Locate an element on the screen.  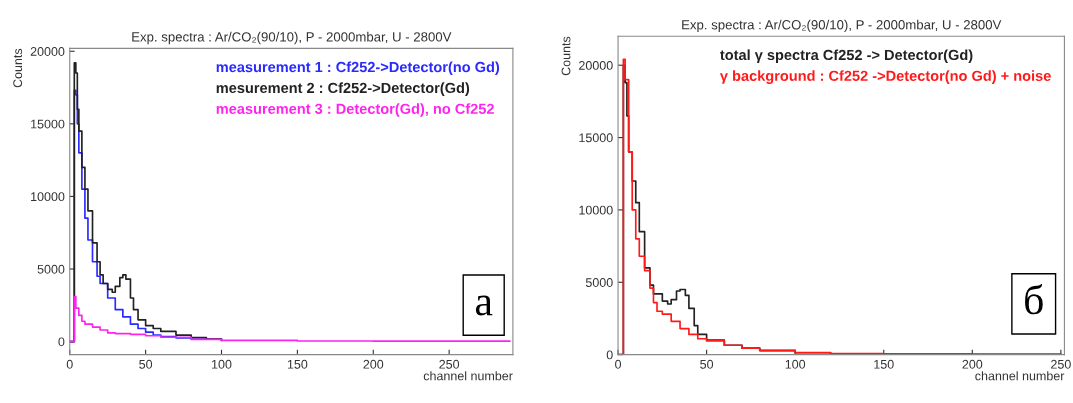
text: measurement 3 : Detector(Gd), no Cf252 is located at coordinates (355, 110).